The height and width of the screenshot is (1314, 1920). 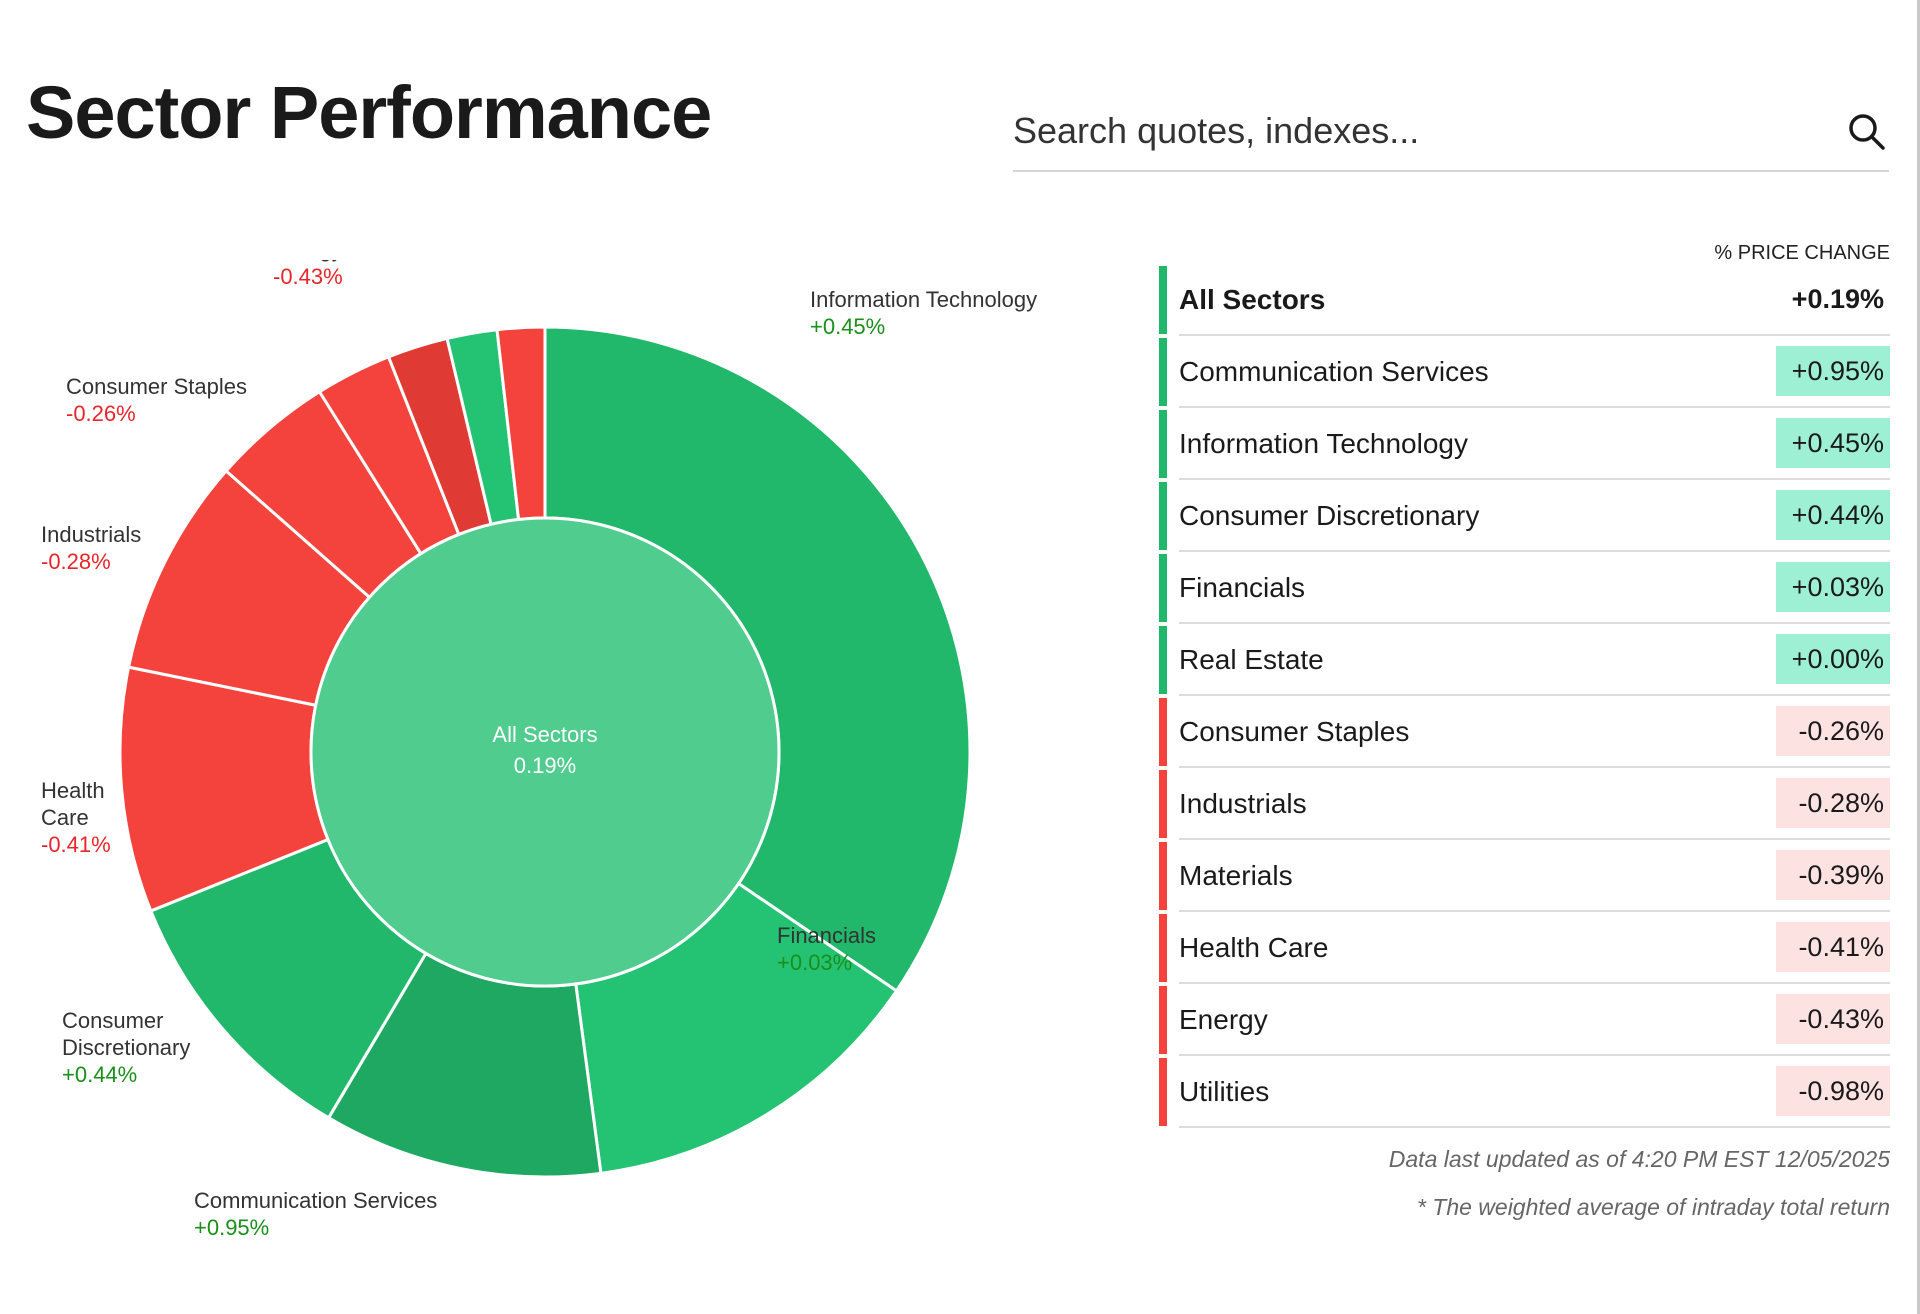 I want to click on table-row-materials: Materials -0.39%, so click(x=1524, y=876).